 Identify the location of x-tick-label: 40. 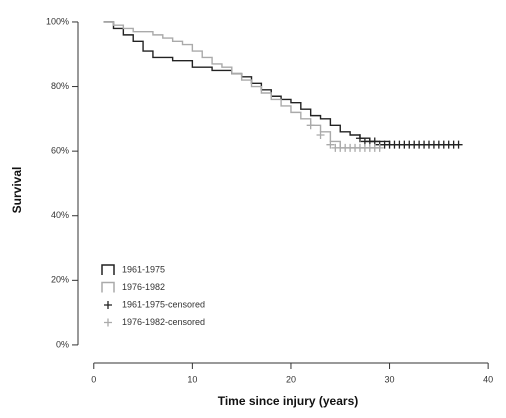
(488, 379).